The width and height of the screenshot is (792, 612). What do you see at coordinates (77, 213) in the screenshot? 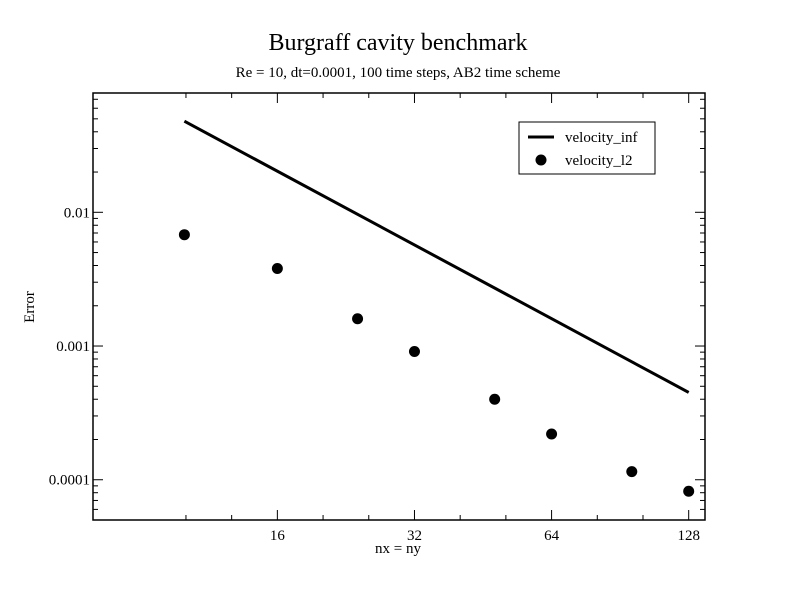
I see `y-tick-label: 0.01` at bounding box center [77, 213].